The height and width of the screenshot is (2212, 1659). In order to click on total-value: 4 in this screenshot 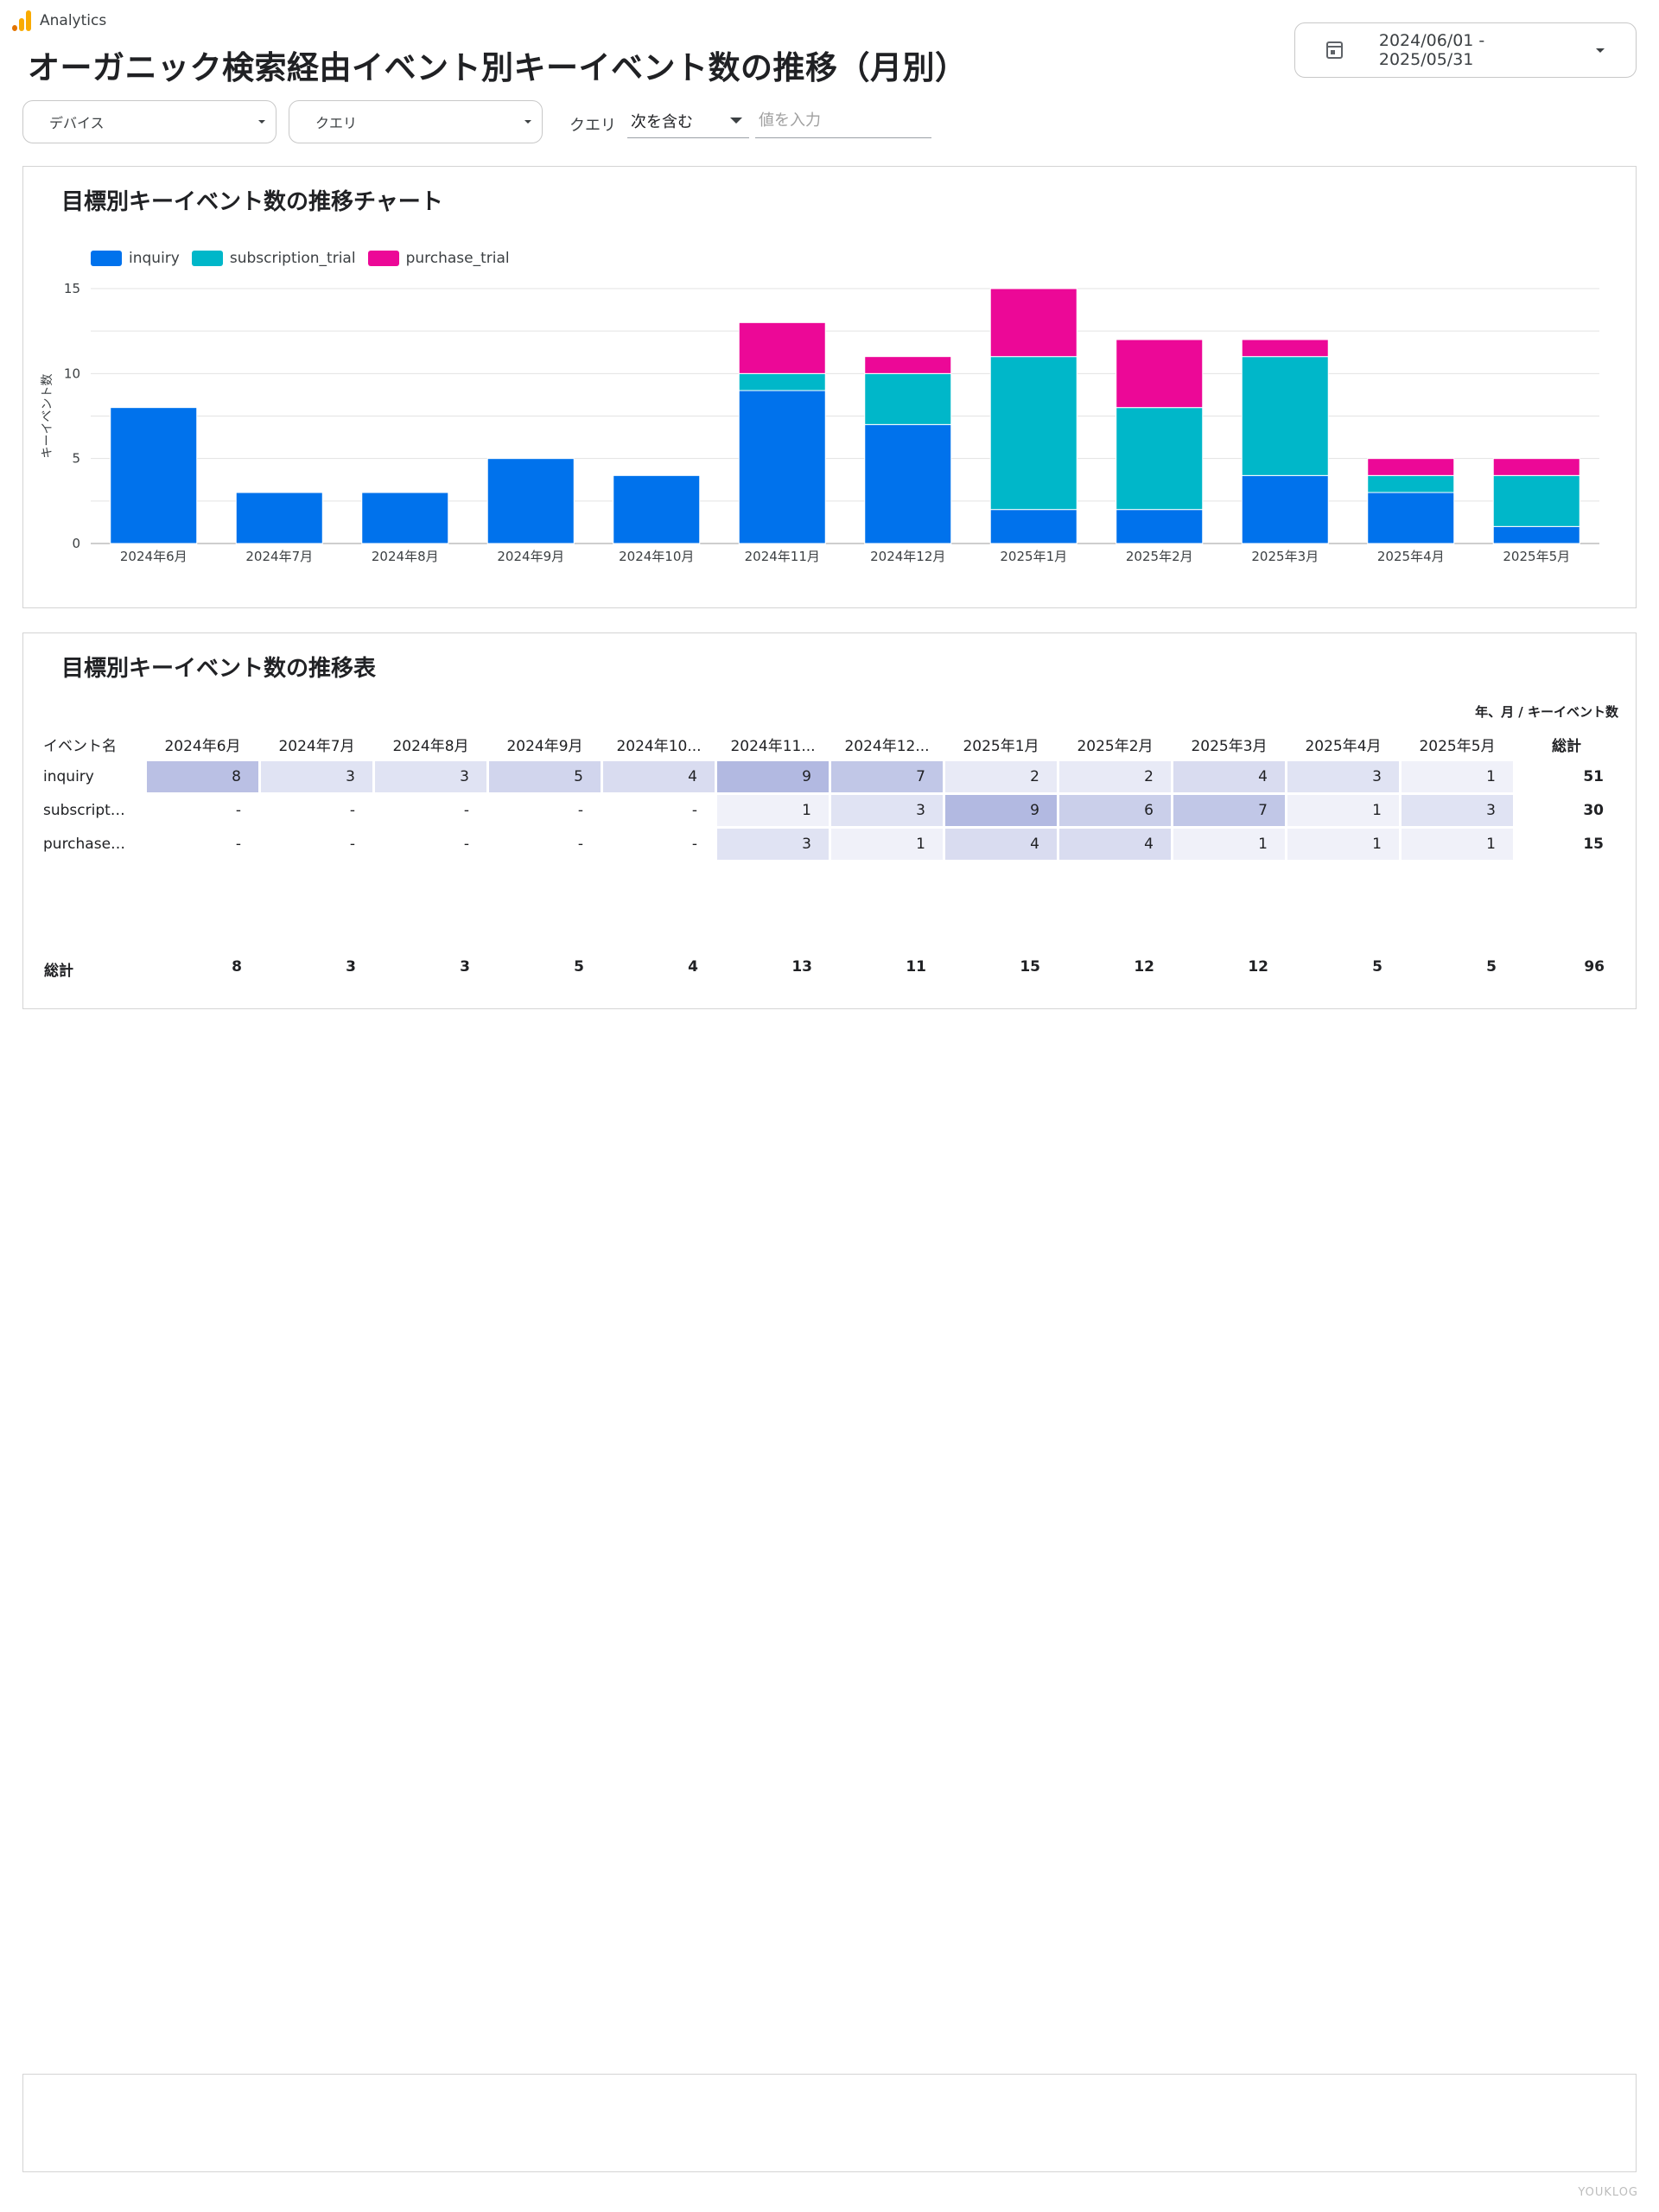, I will do `click(693, 967)`.